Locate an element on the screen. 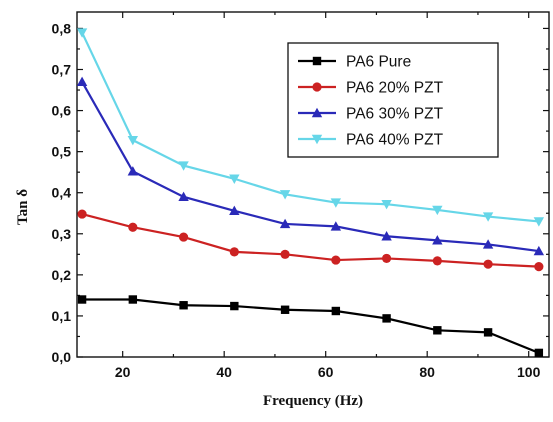 The height and width of the screenshot is (422, 553). y-axis-title: Tan δ is located at coordinates (23, 207).